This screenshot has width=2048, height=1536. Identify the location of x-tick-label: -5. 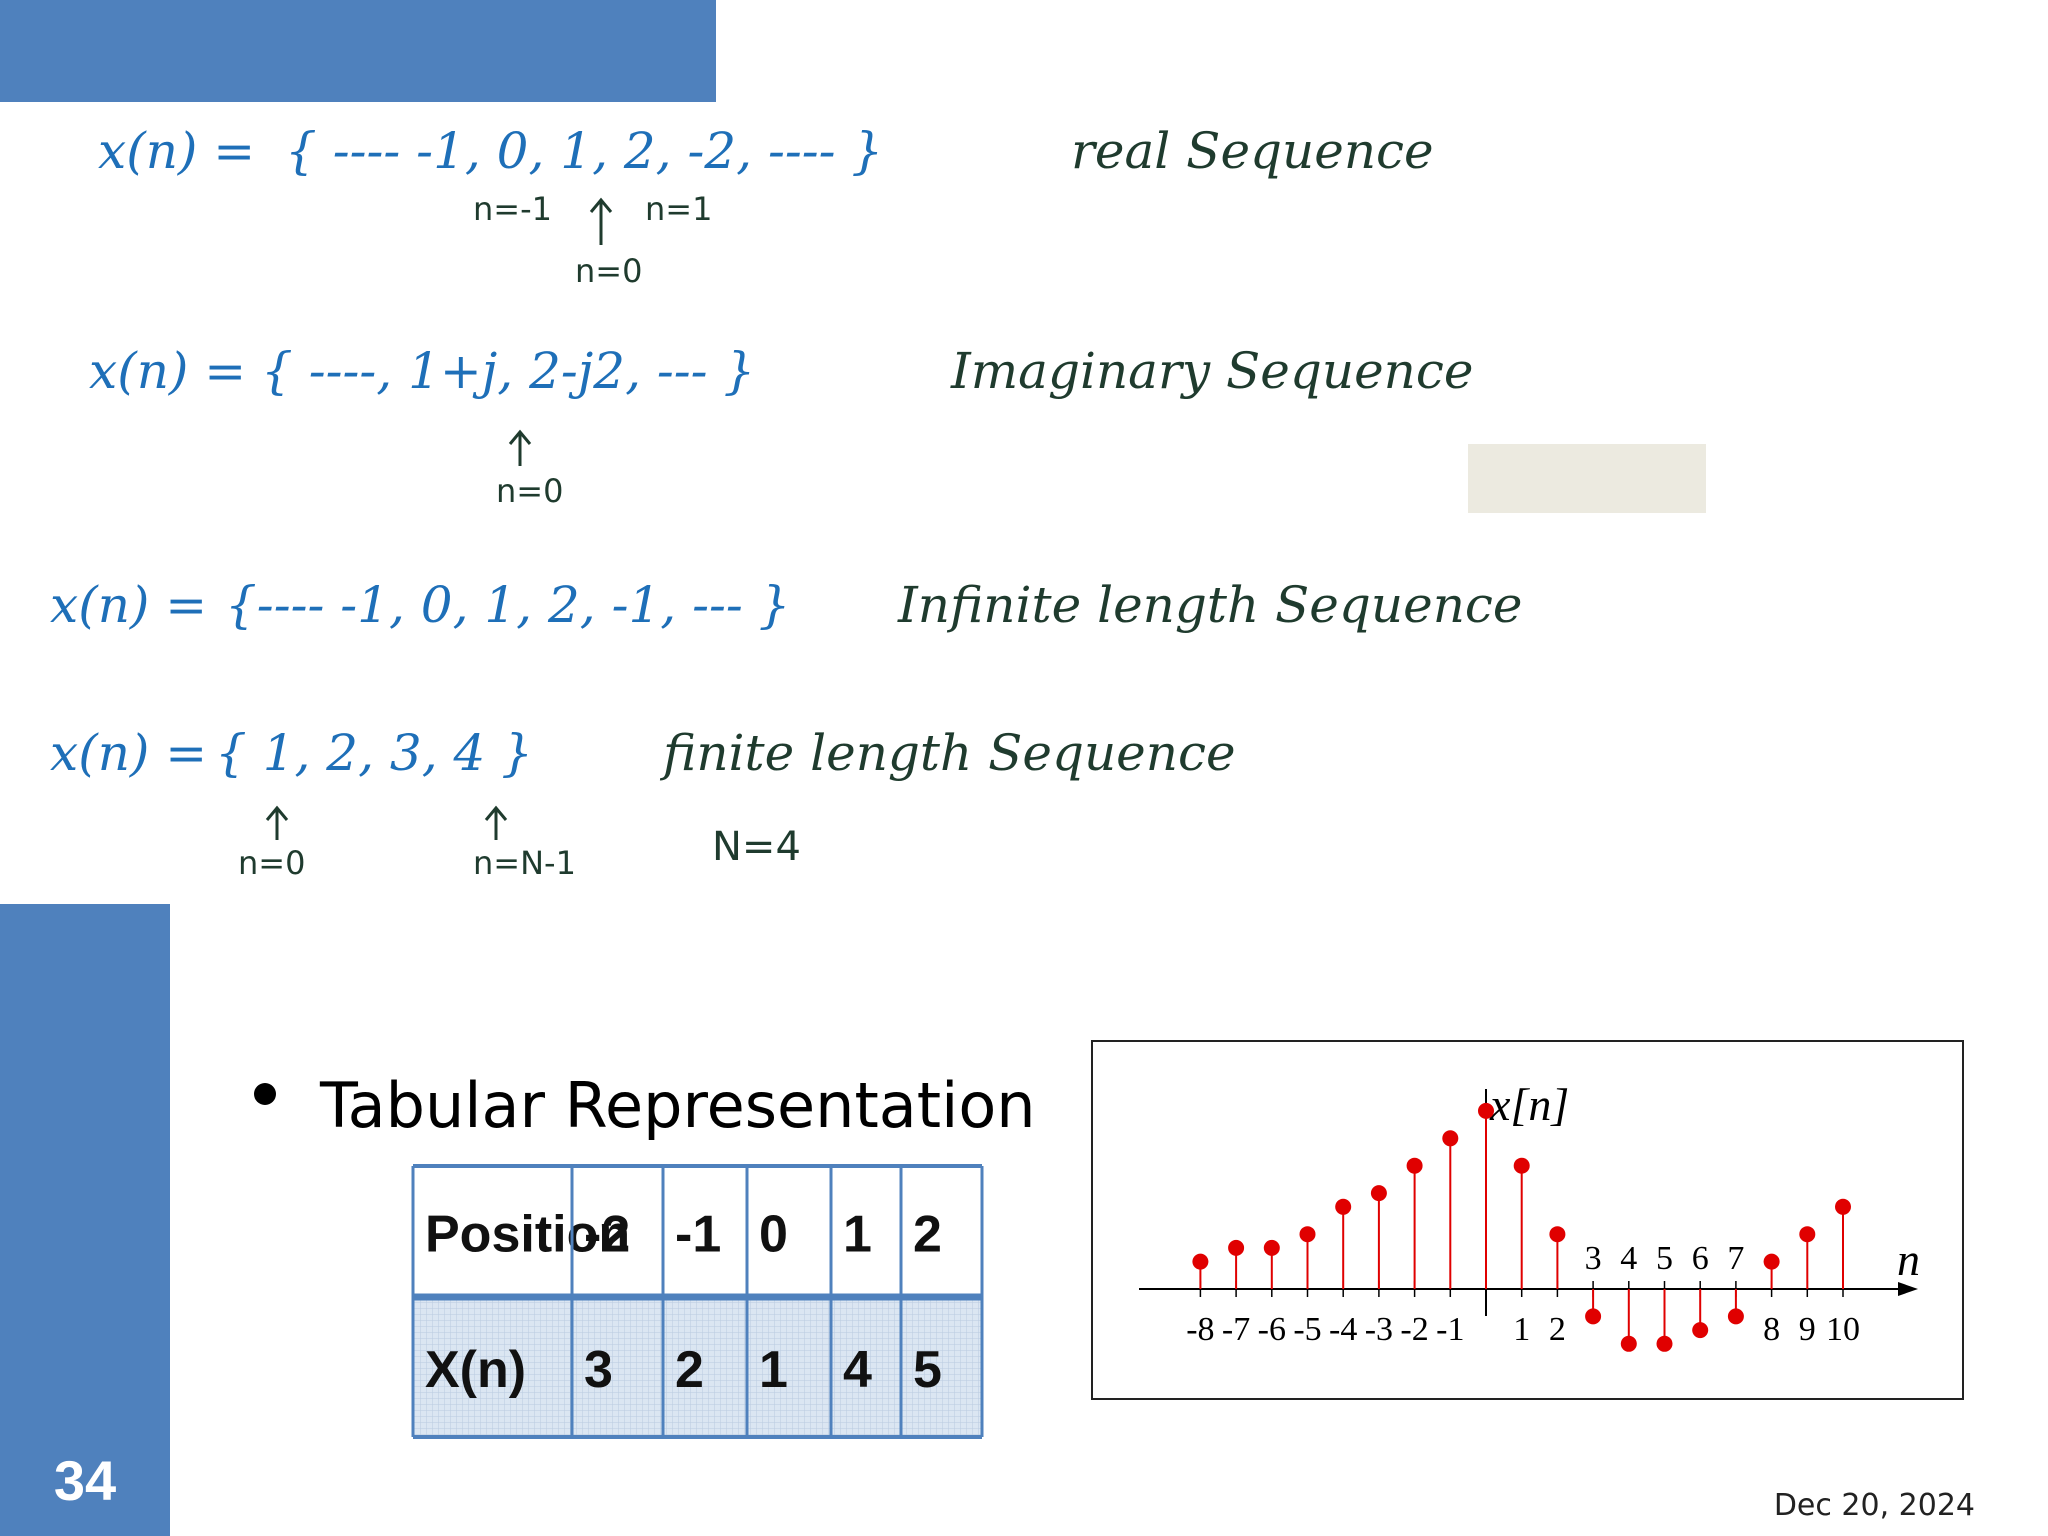
(1307, 1329).